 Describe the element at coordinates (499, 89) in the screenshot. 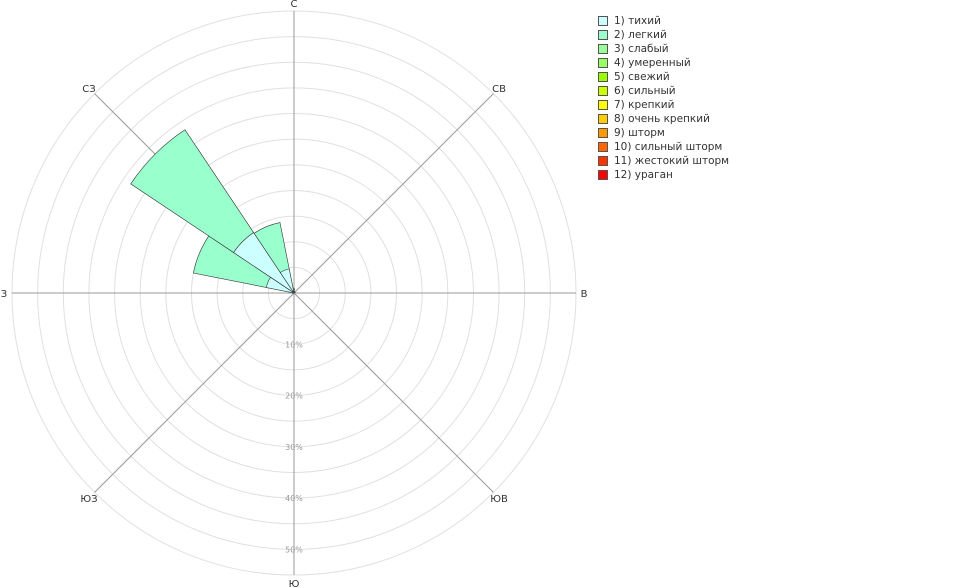

I see `direction-label: СВ` at that location.